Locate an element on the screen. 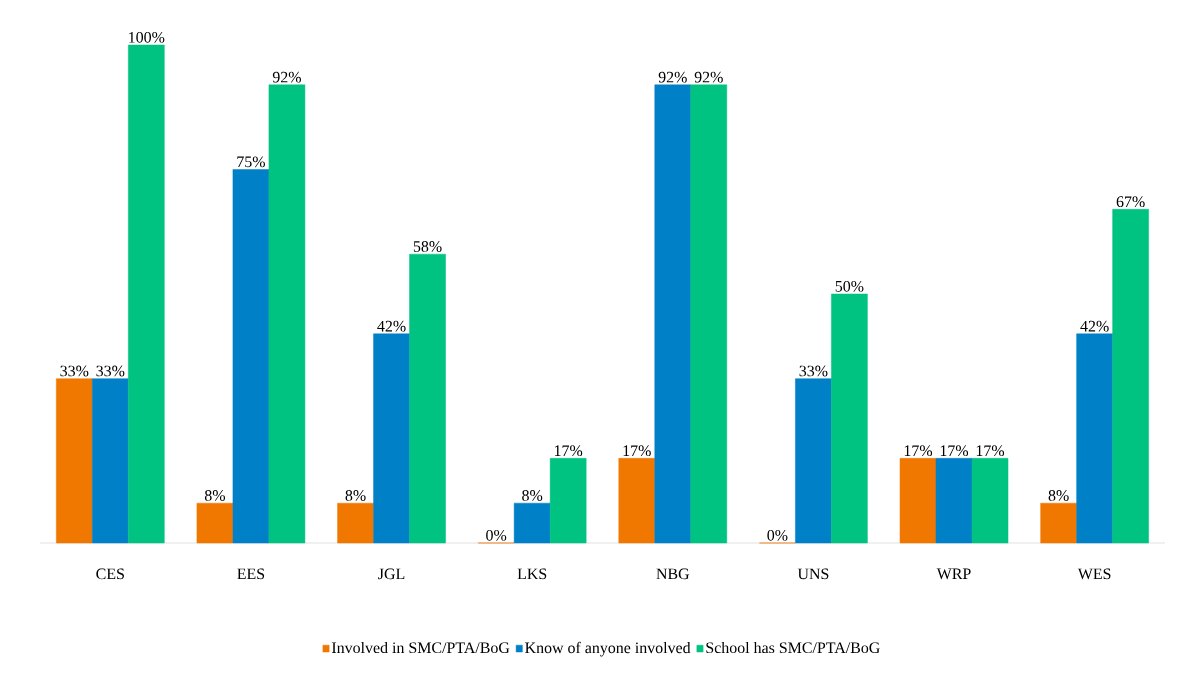 The width and height of the screenshot is (1179, 677). legend-label: Know of anyone involved is located at coordinates (608, 649).